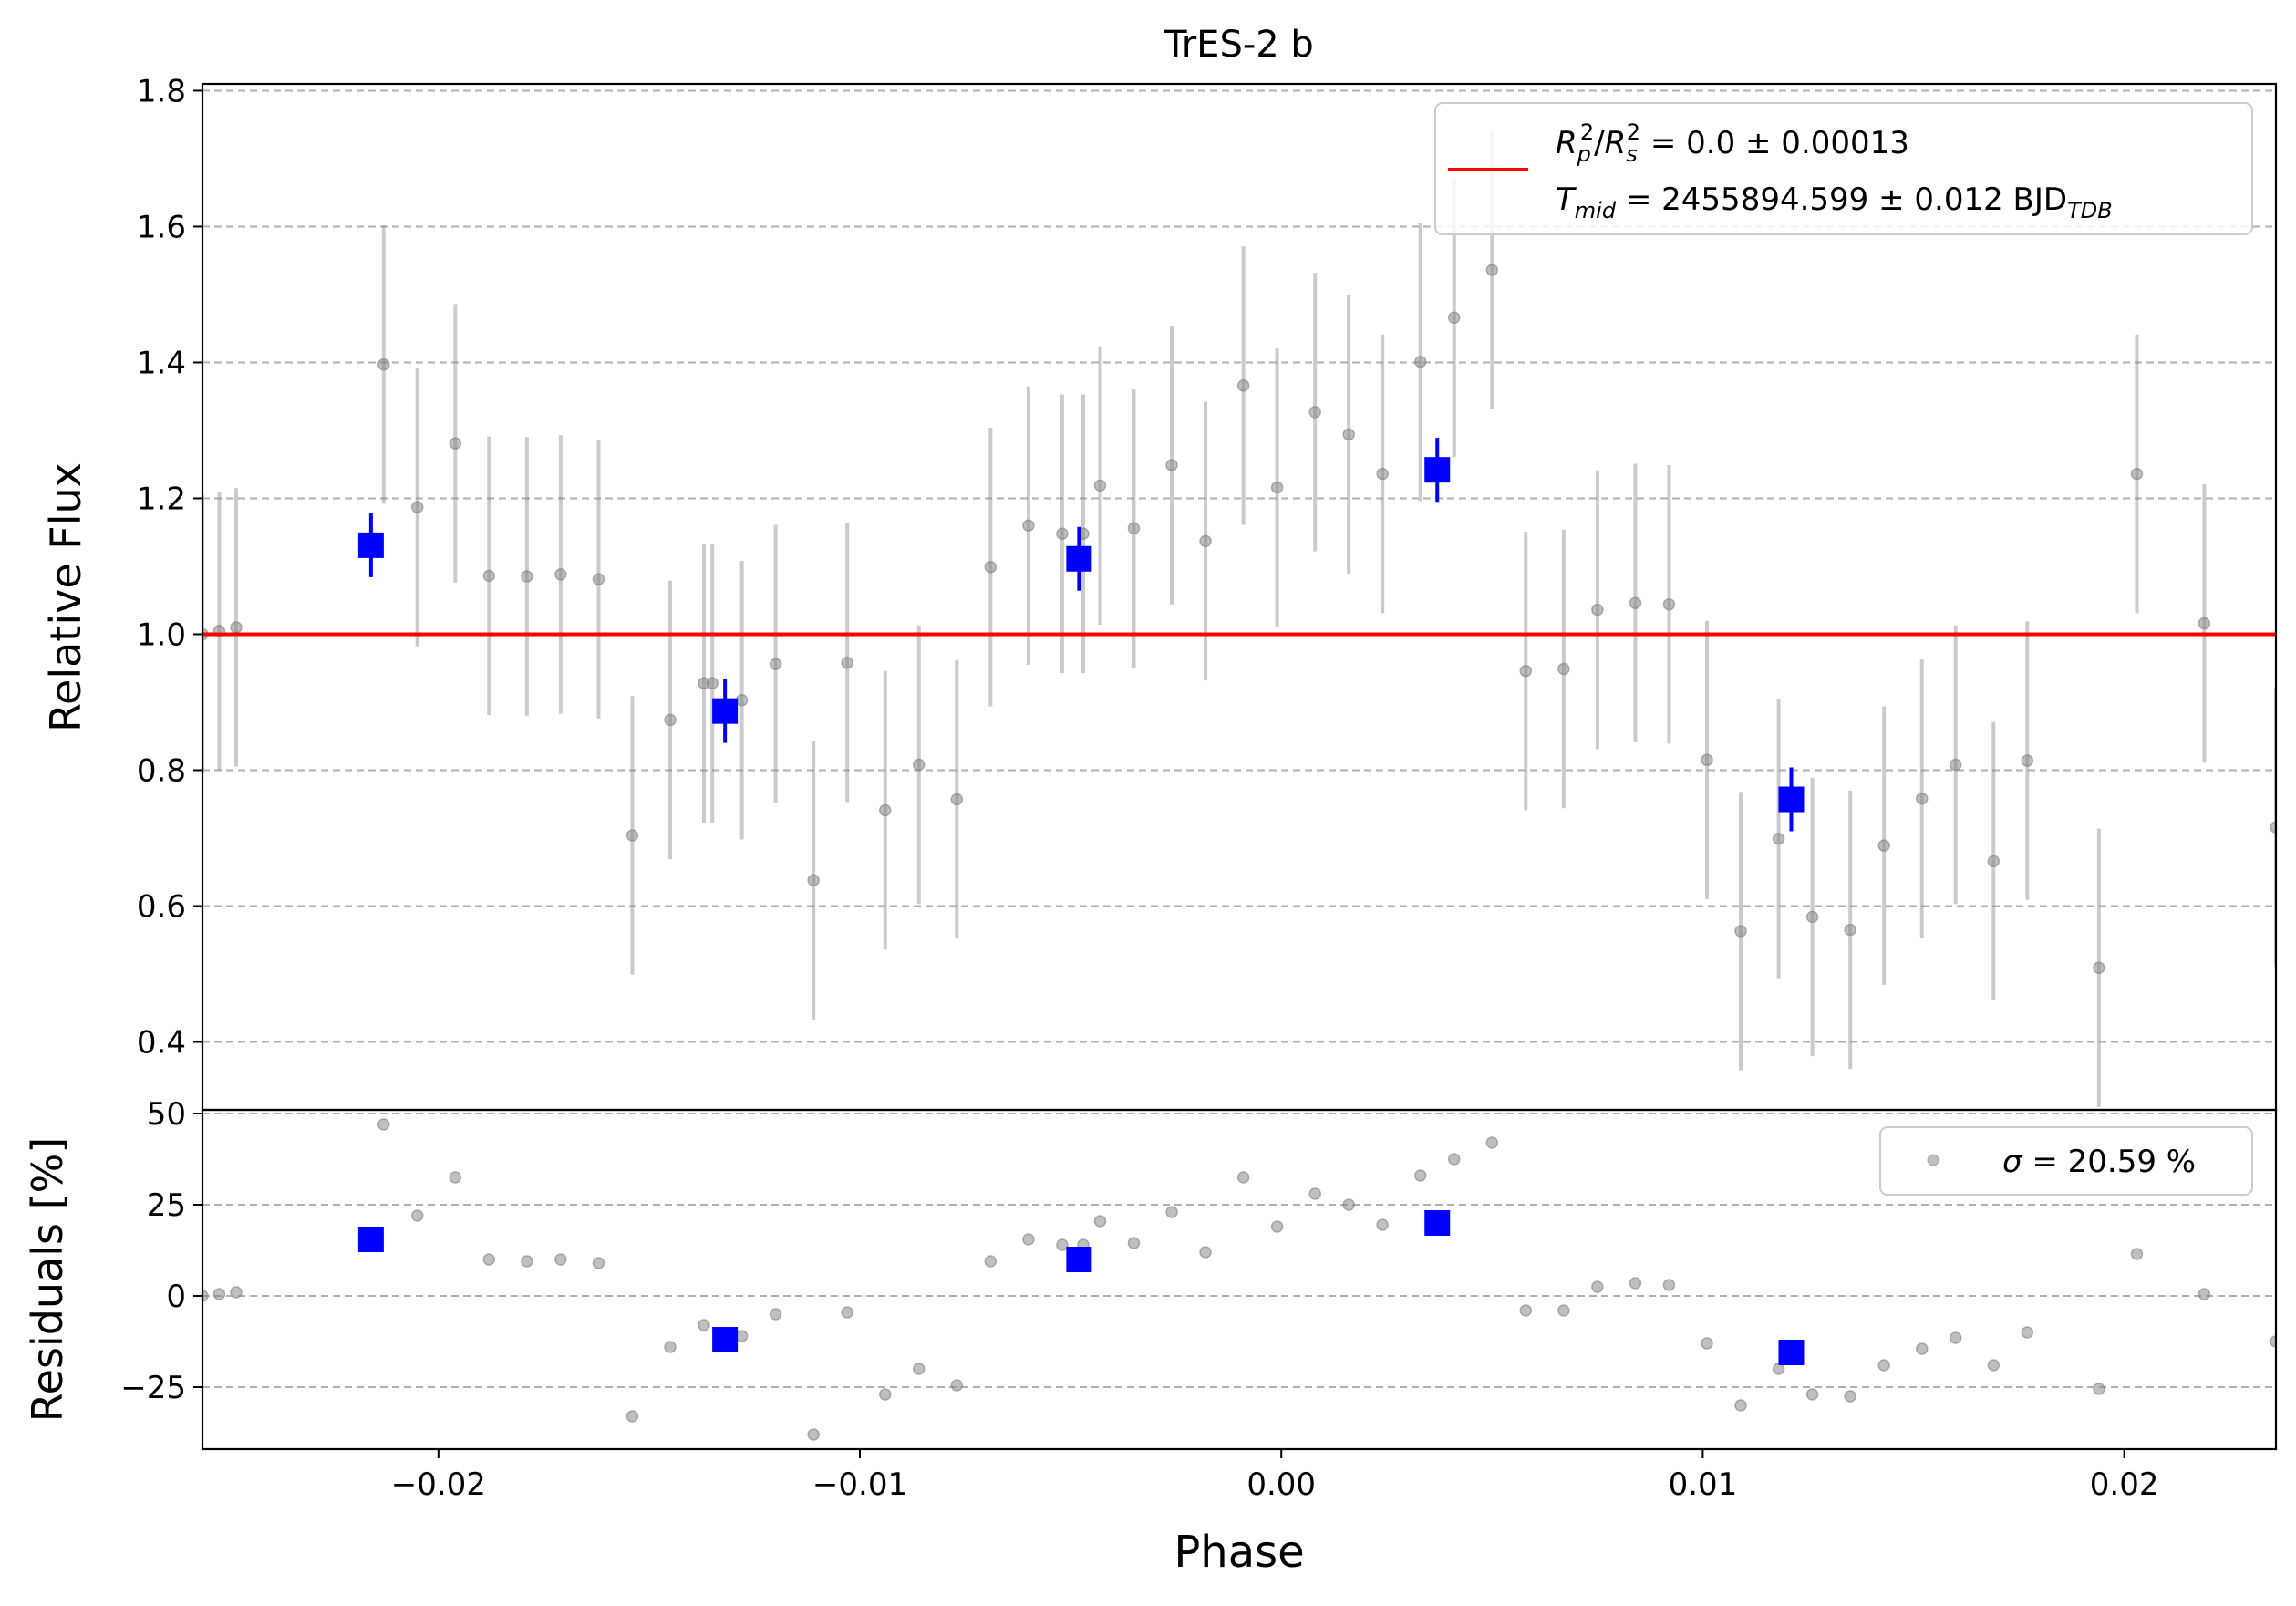 This screenshot has height=1606, width=2296. What do you see at coordinates (161, 91) in the screenshot?
I see `main-y-tick-label: 1.8` at bounding box center [161, 91].